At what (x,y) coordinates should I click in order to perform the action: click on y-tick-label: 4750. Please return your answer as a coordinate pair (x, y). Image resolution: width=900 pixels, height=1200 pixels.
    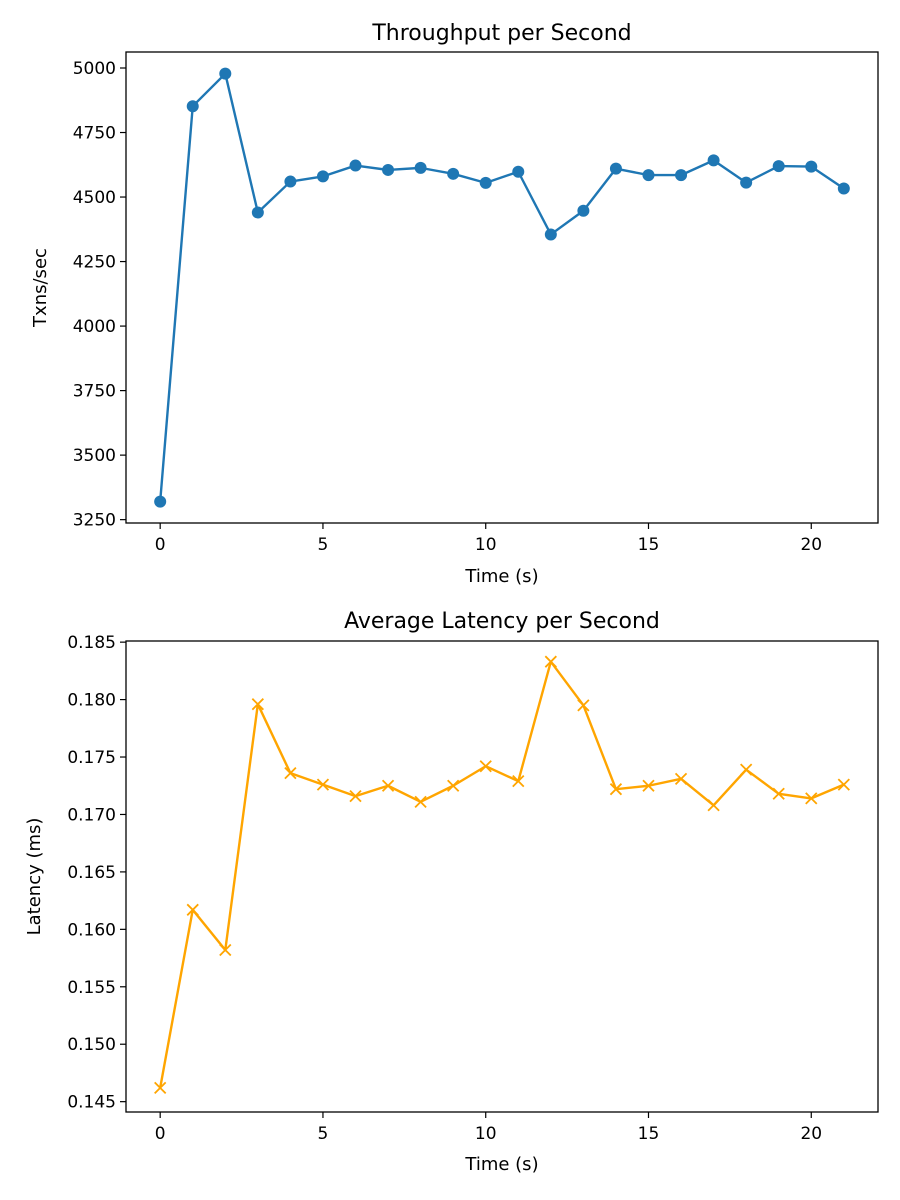
    Looking at the image, I should click on (94, 134).